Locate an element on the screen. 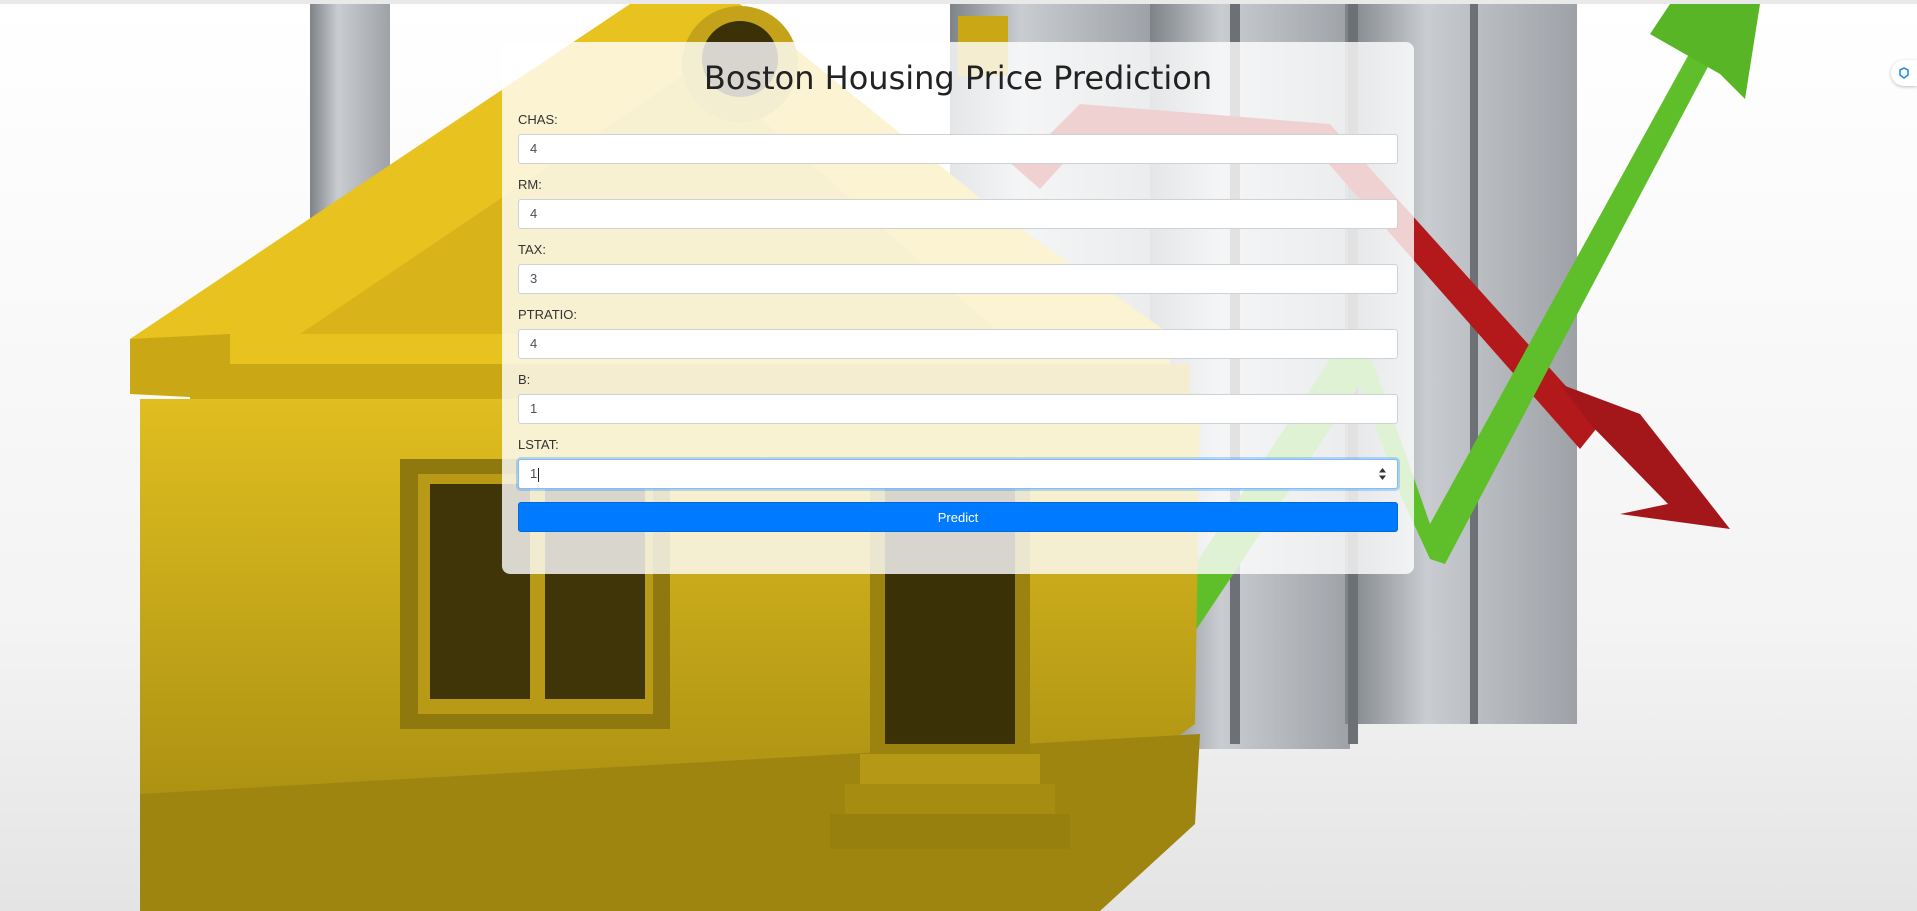  b-value: 1 is located at coordinates (534, 408).